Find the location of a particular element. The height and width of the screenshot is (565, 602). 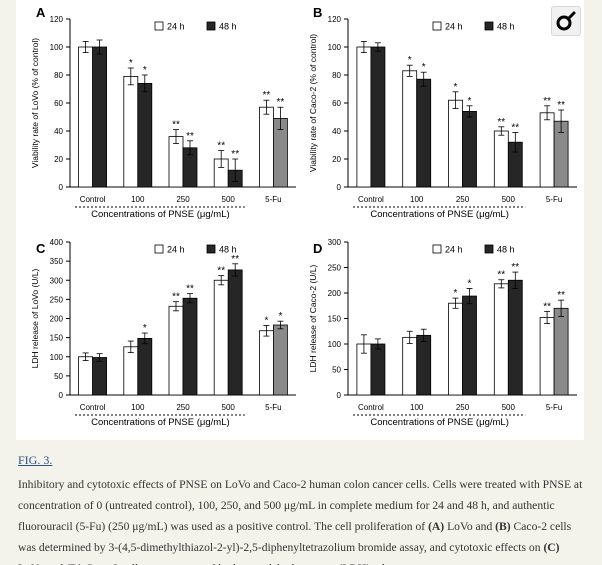

panel-letter: C is located at coordinates (41, 248).